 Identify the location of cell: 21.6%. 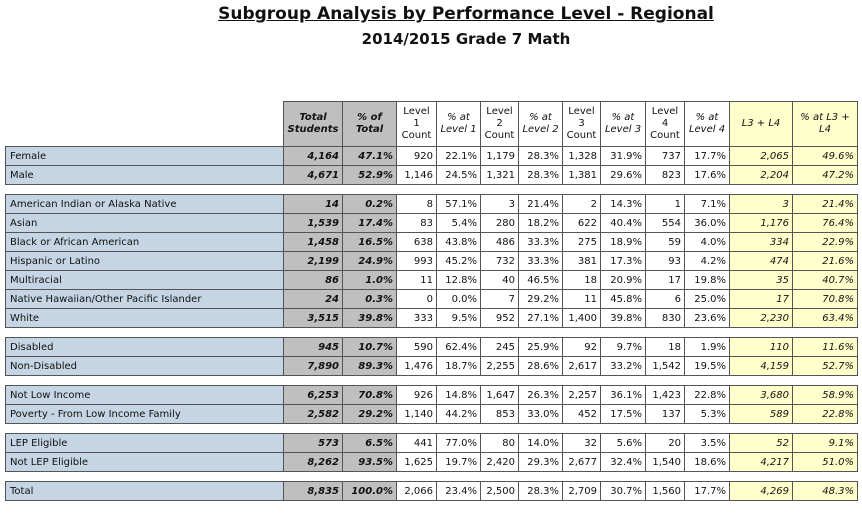
(825, 261).